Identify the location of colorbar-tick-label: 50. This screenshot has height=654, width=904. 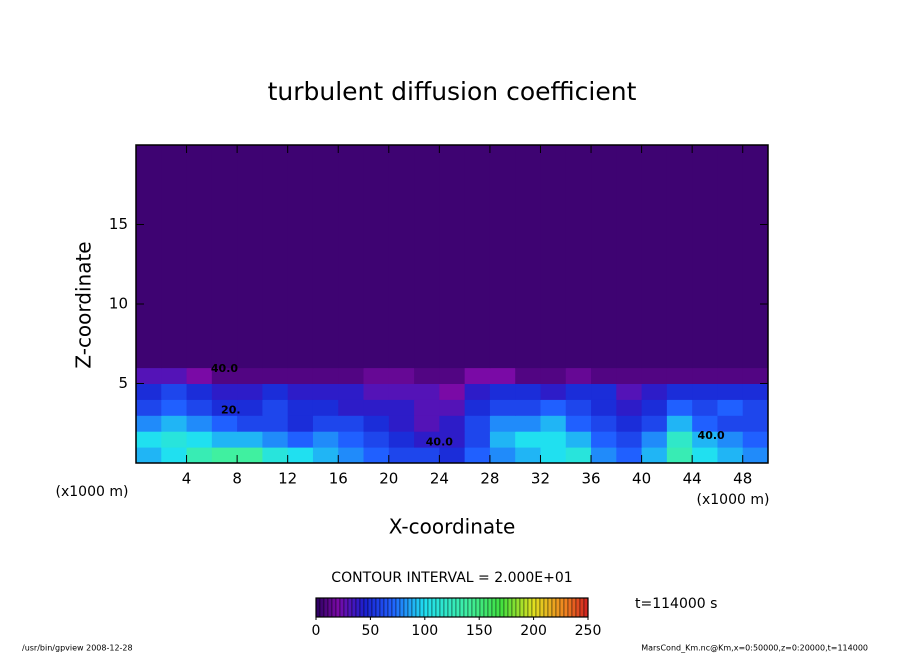
(370, 631).